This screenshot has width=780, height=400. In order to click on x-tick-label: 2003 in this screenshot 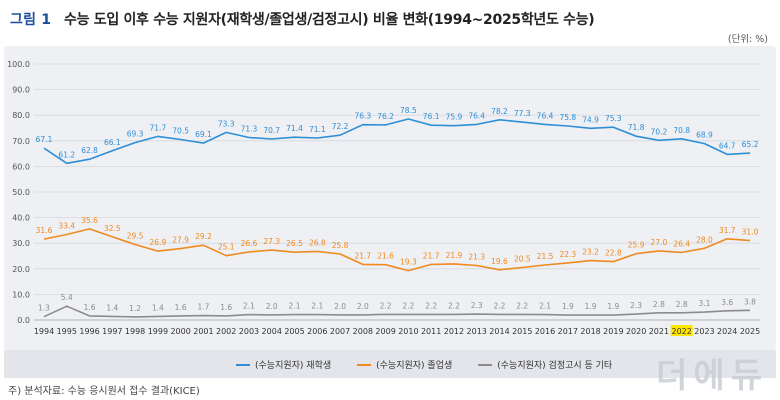, I will do `click(249, 331)`.